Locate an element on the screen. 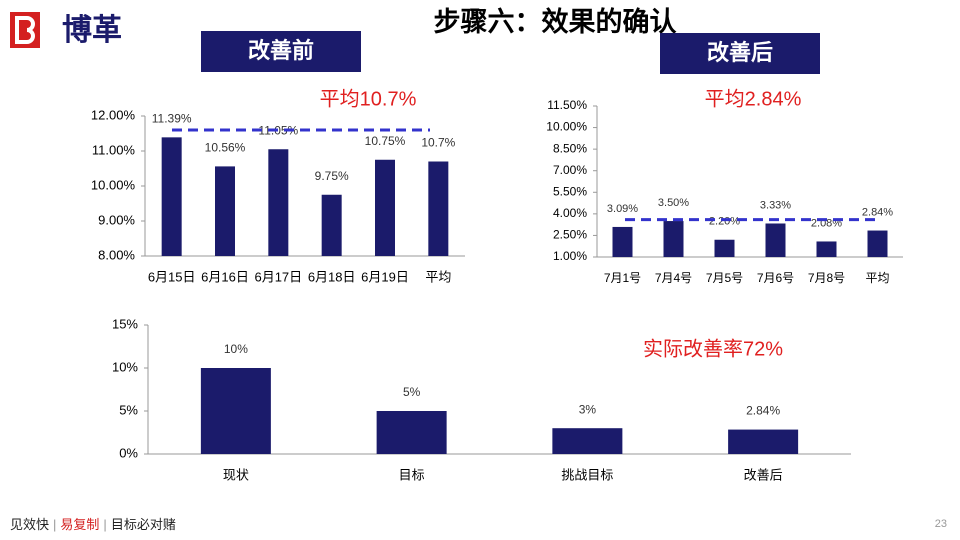 The width and height of the screenshot is (960, 540). x-tick-label: 6月19日 is located at coordinates (385, 276).